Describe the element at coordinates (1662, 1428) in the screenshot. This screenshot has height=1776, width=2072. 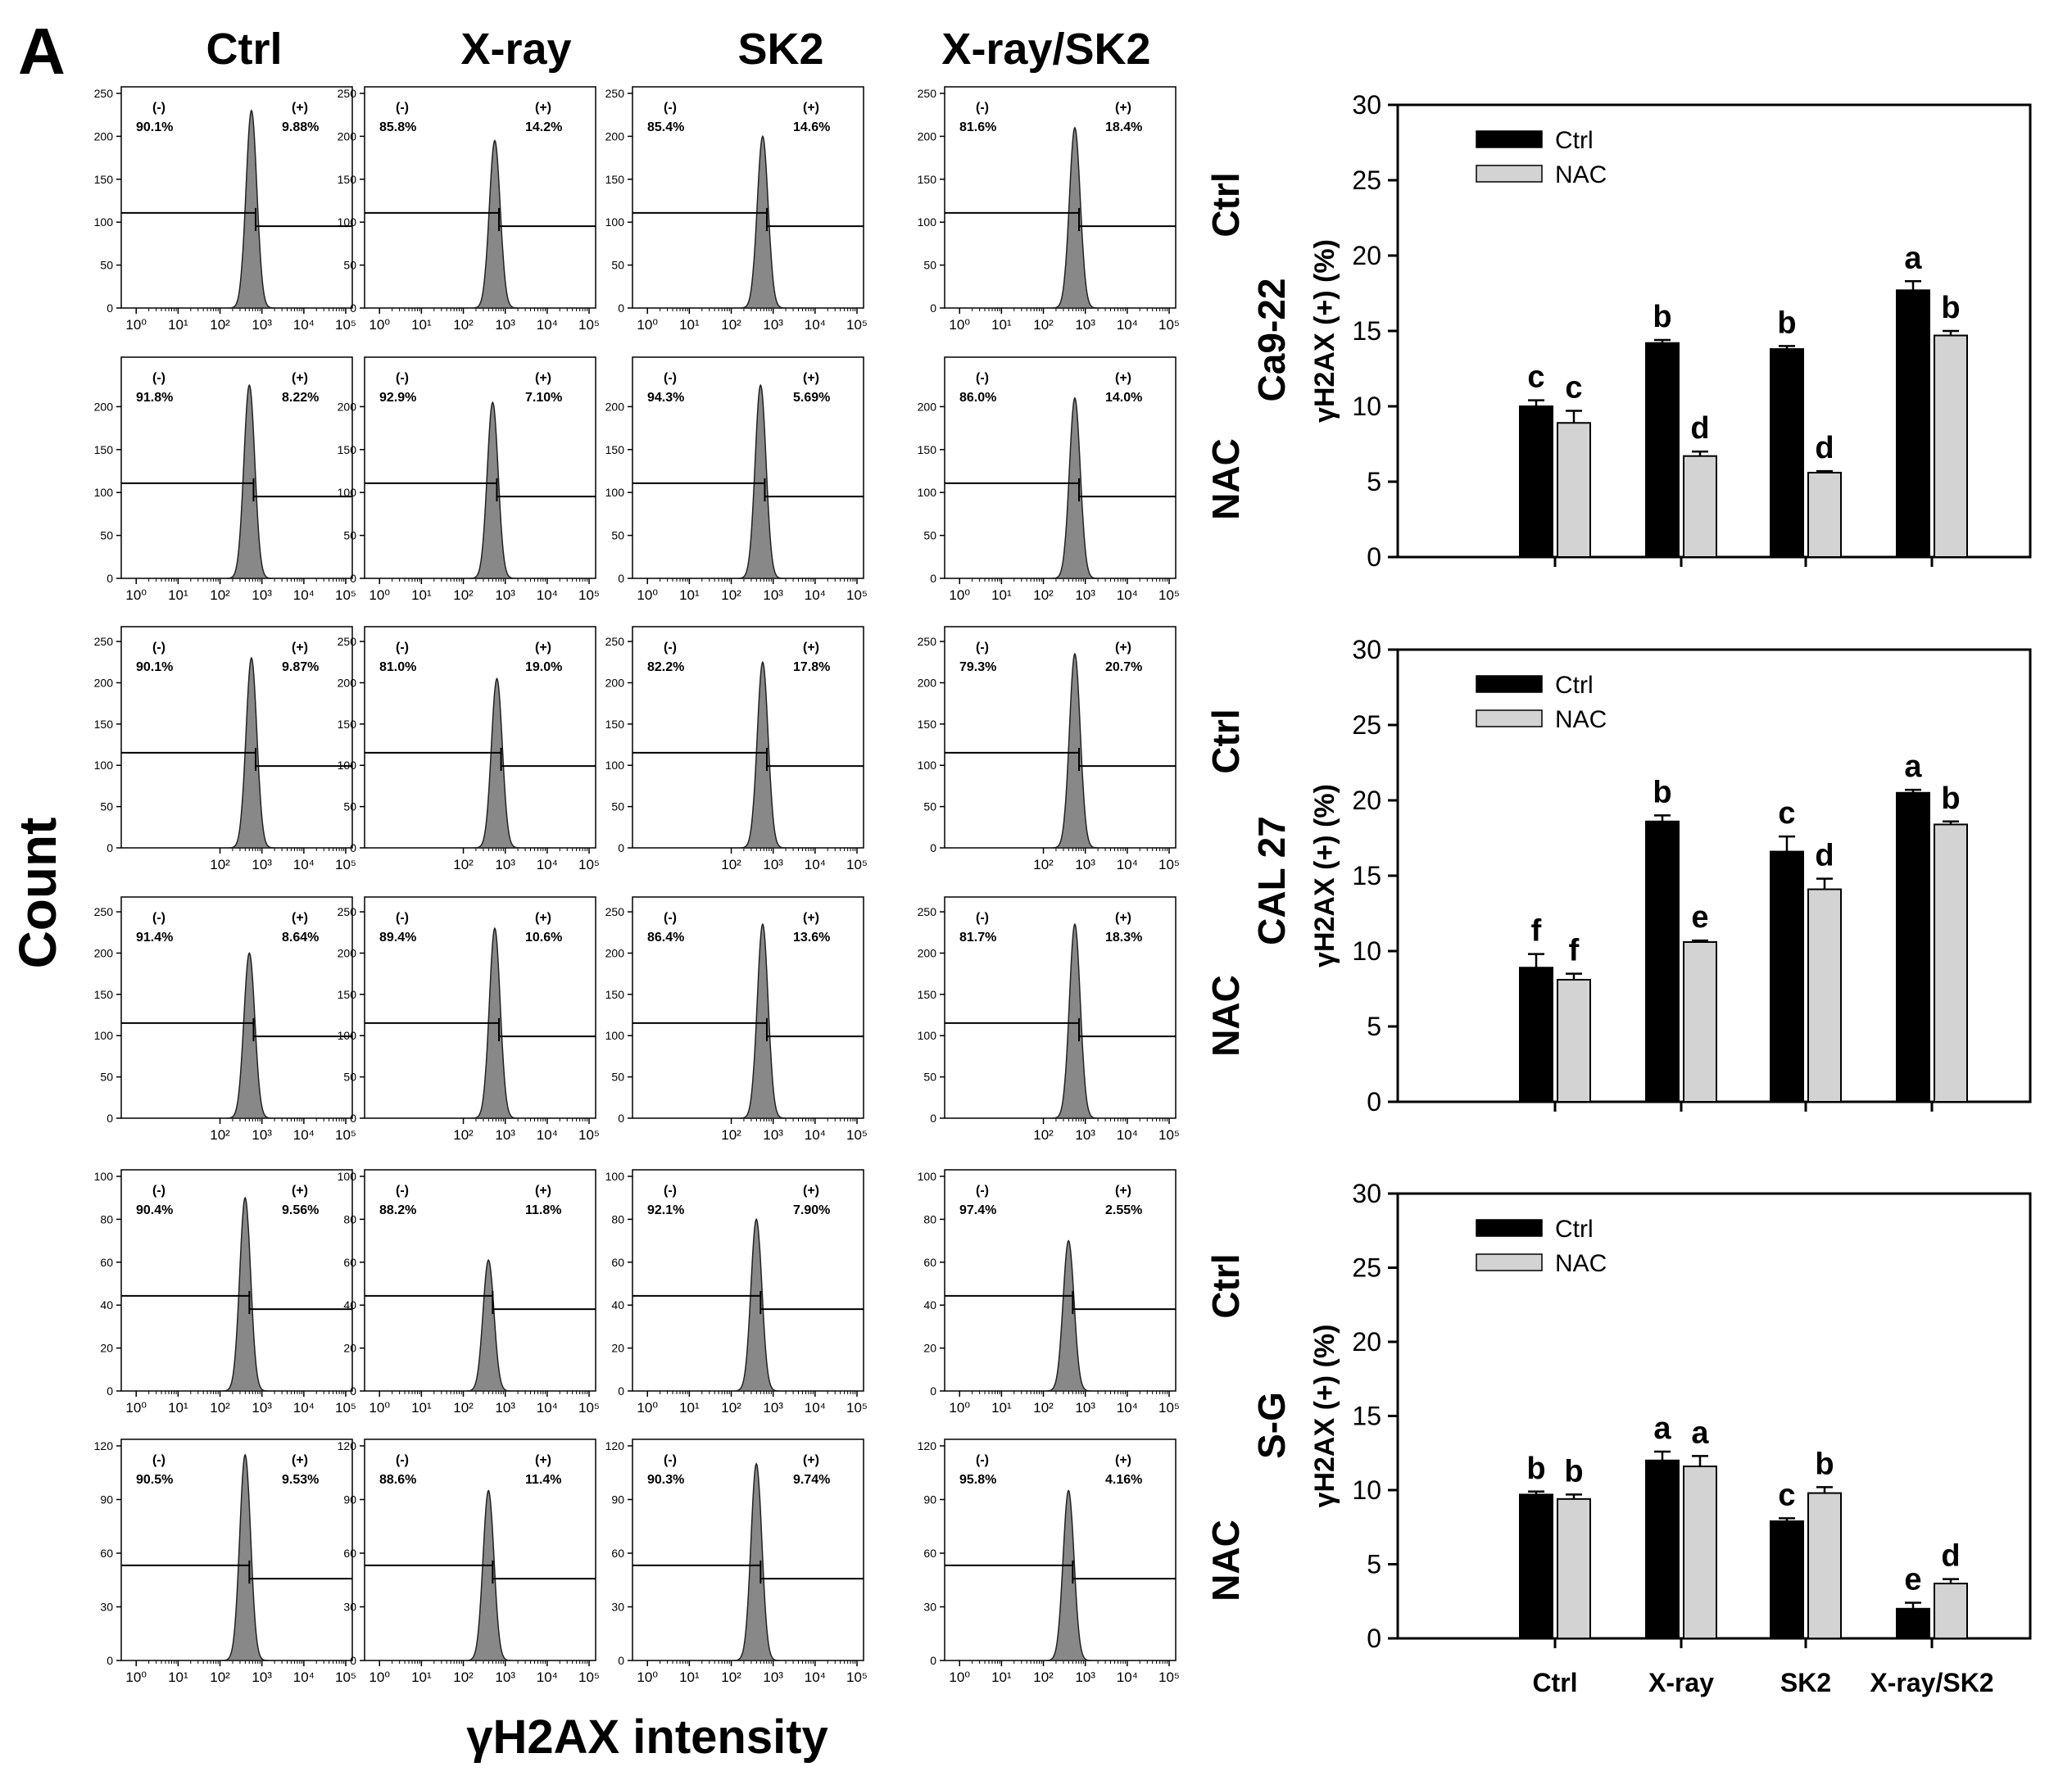
I see `significance-letter: a` at that location.